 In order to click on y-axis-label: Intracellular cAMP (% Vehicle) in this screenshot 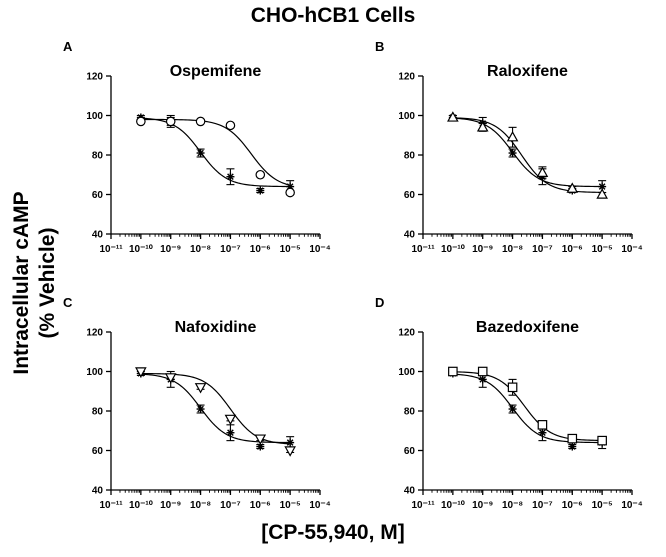, I will do `click(36, 283)`.